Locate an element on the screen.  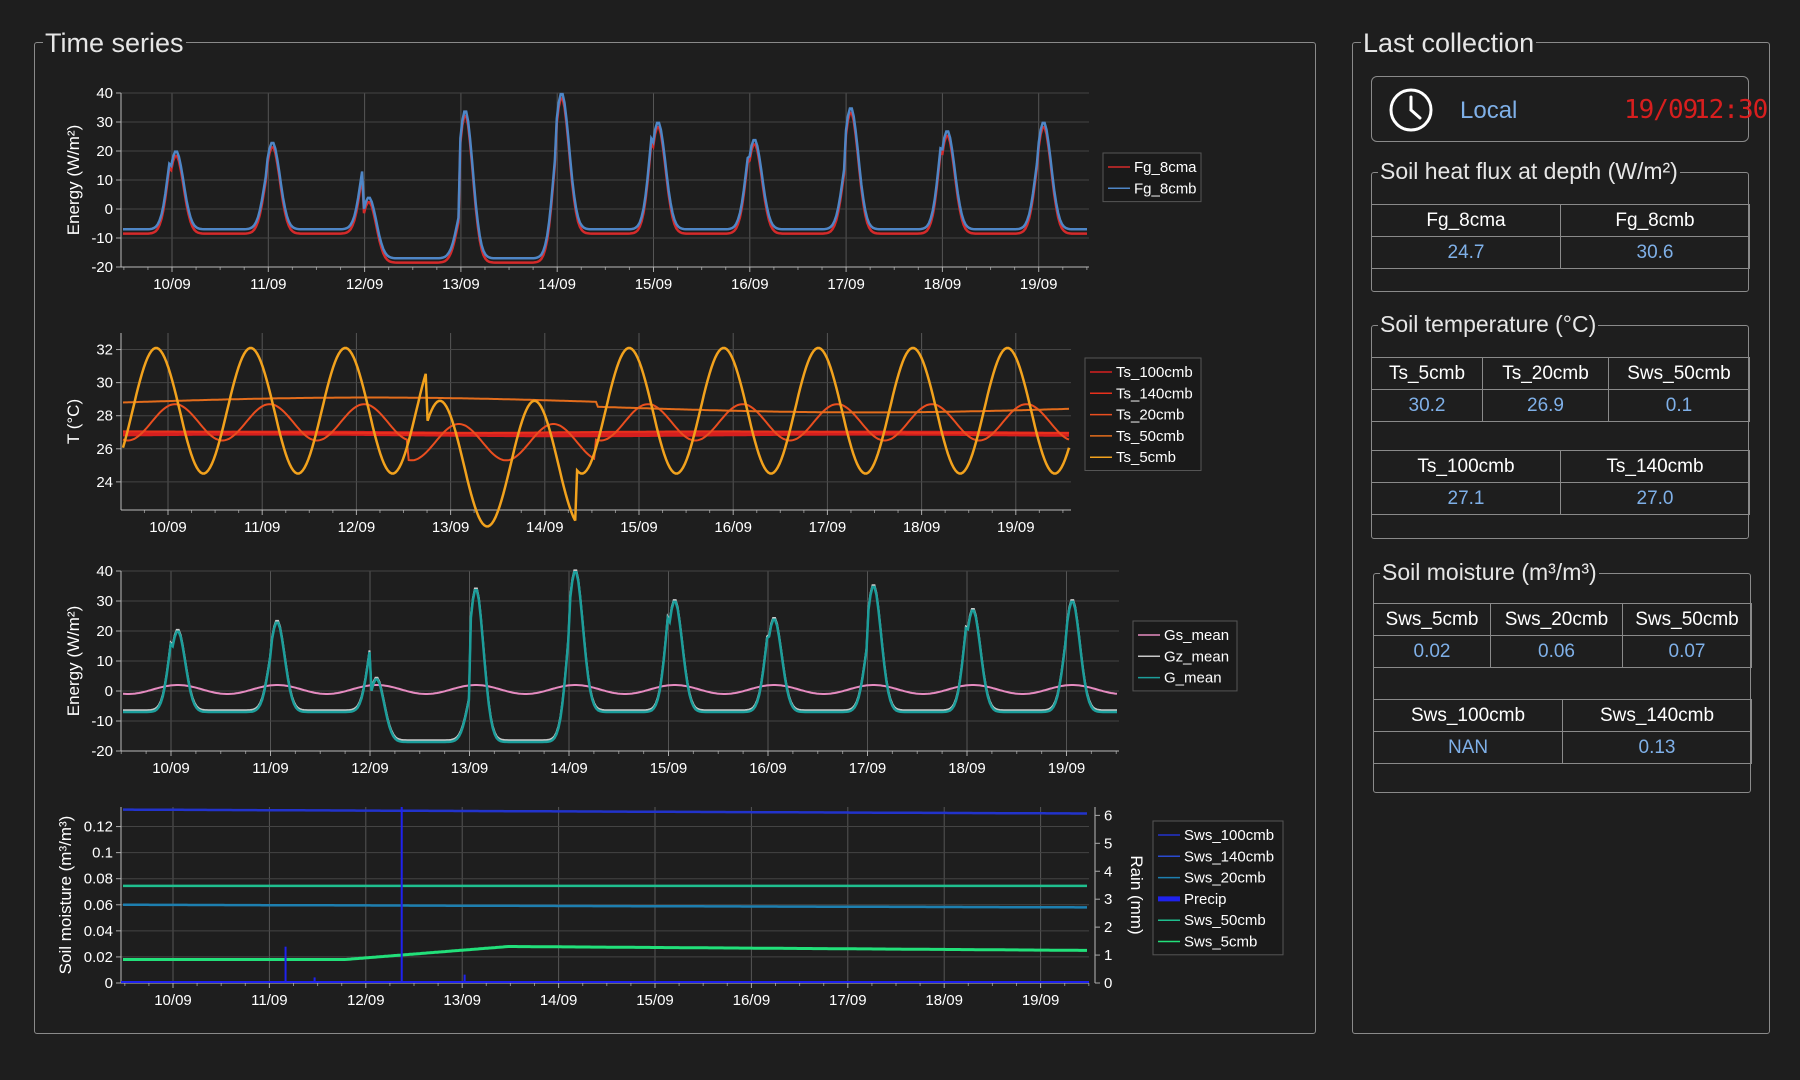
x-tick-label: 10/09 is located at coordinates (168, 527).